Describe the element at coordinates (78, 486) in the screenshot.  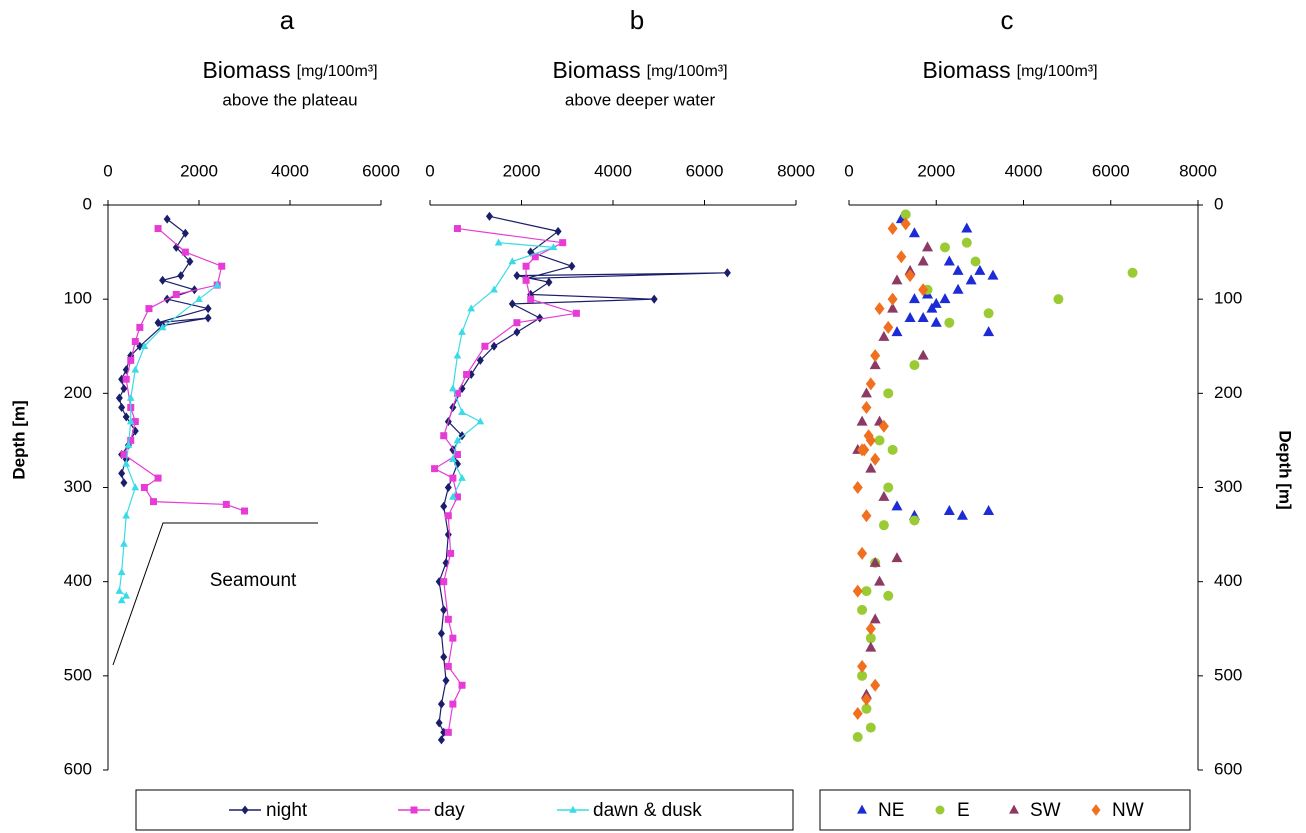
I see `y-tick-label: 300` at that location.